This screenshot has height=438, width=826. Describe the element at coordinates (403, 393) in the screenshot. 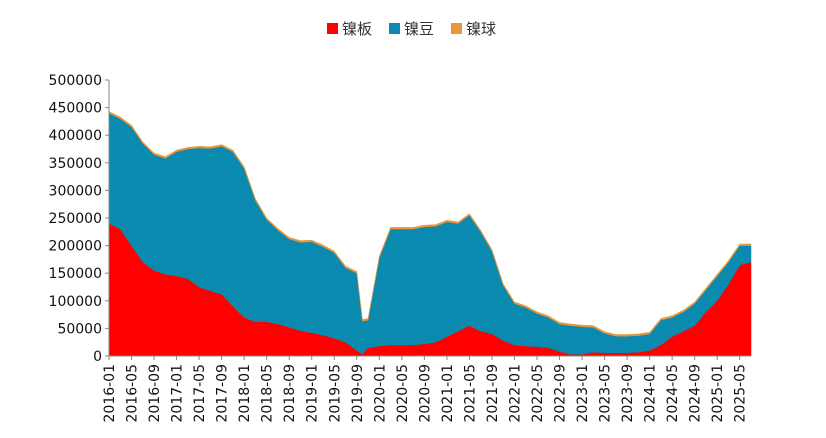

I see `x-tick-label: 2020-05` at that location.